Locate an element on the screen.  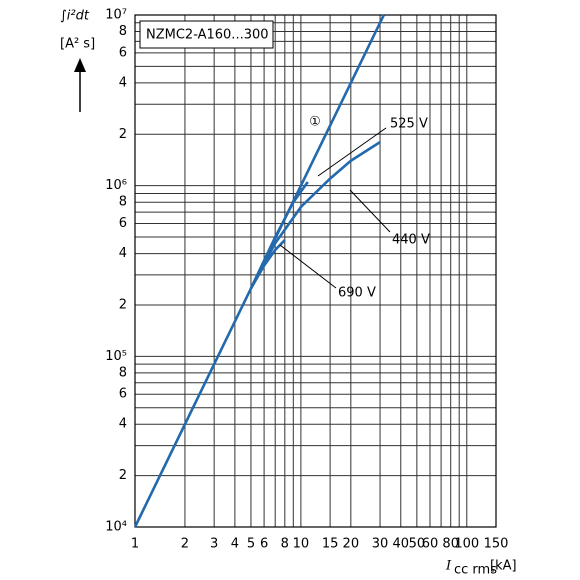
x-tick-label: 1 is located at coordinates (135, 544).